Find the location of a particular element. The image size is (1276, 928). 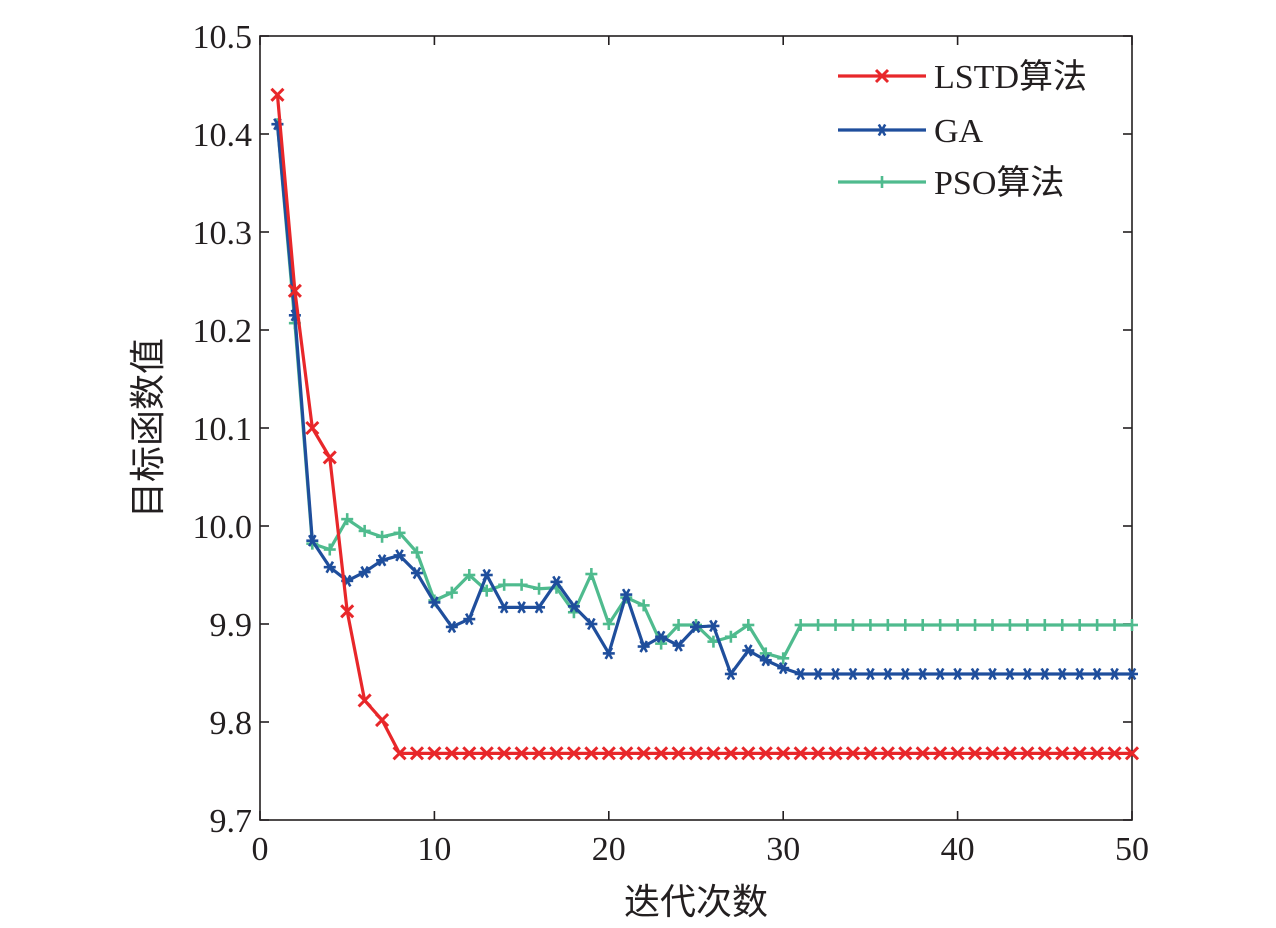

x-tick-label: 40 is located at coordinates (958, 849).